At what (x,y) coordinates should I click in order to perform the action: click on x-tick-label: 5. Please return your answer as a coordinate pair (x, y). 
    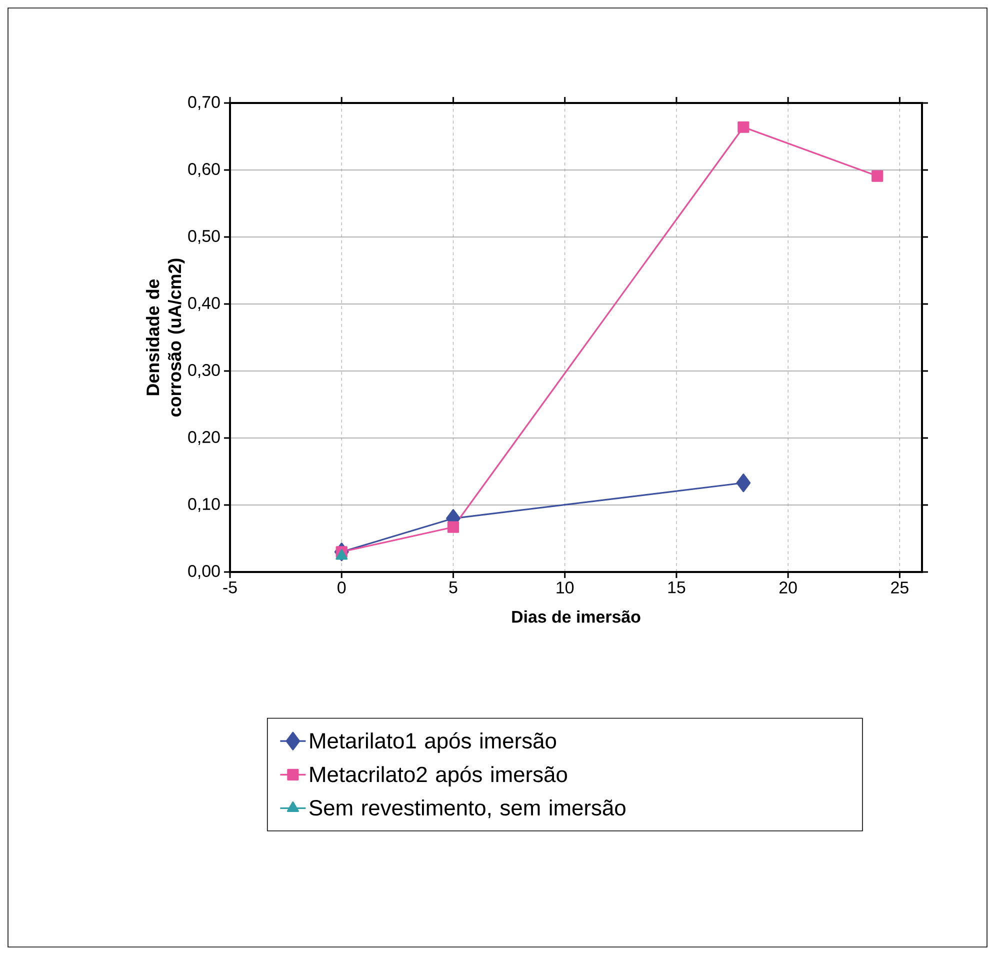
    Looking at the image, I should click on (453, 588).